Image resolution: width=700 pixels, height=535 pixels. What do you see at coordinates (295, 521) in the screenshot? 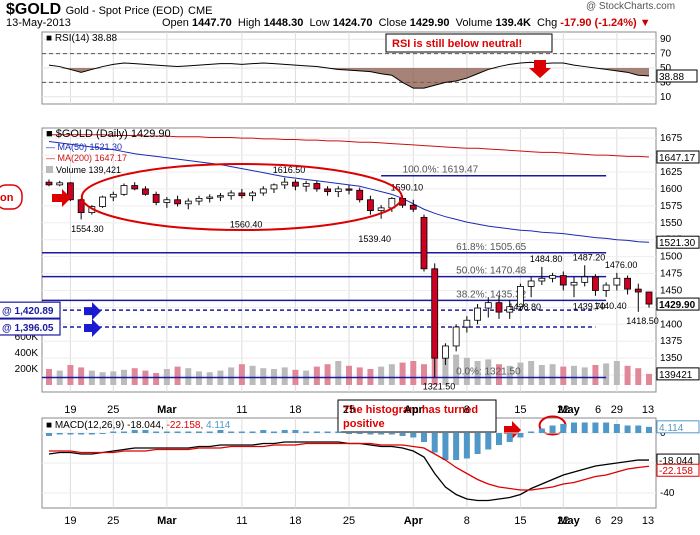
I see `x-axis-label-bottom: 18` at bounding box center [295, 521].